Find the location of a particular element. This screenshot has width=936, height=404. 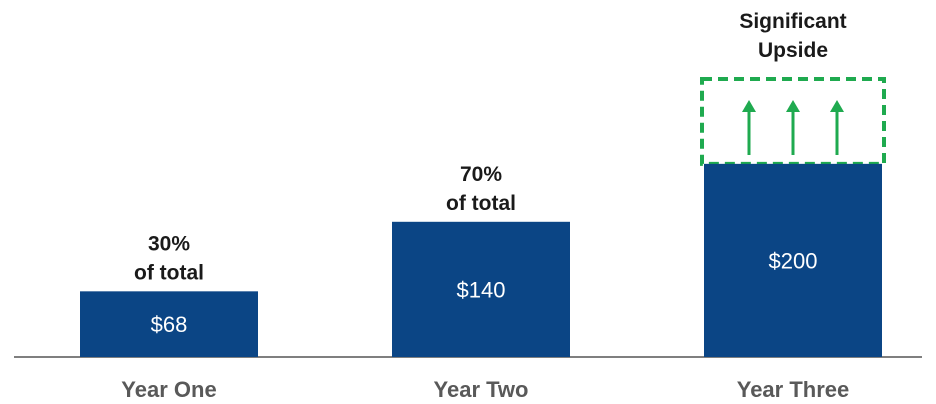

upside-placeholder is located at coordinates (793, 121).